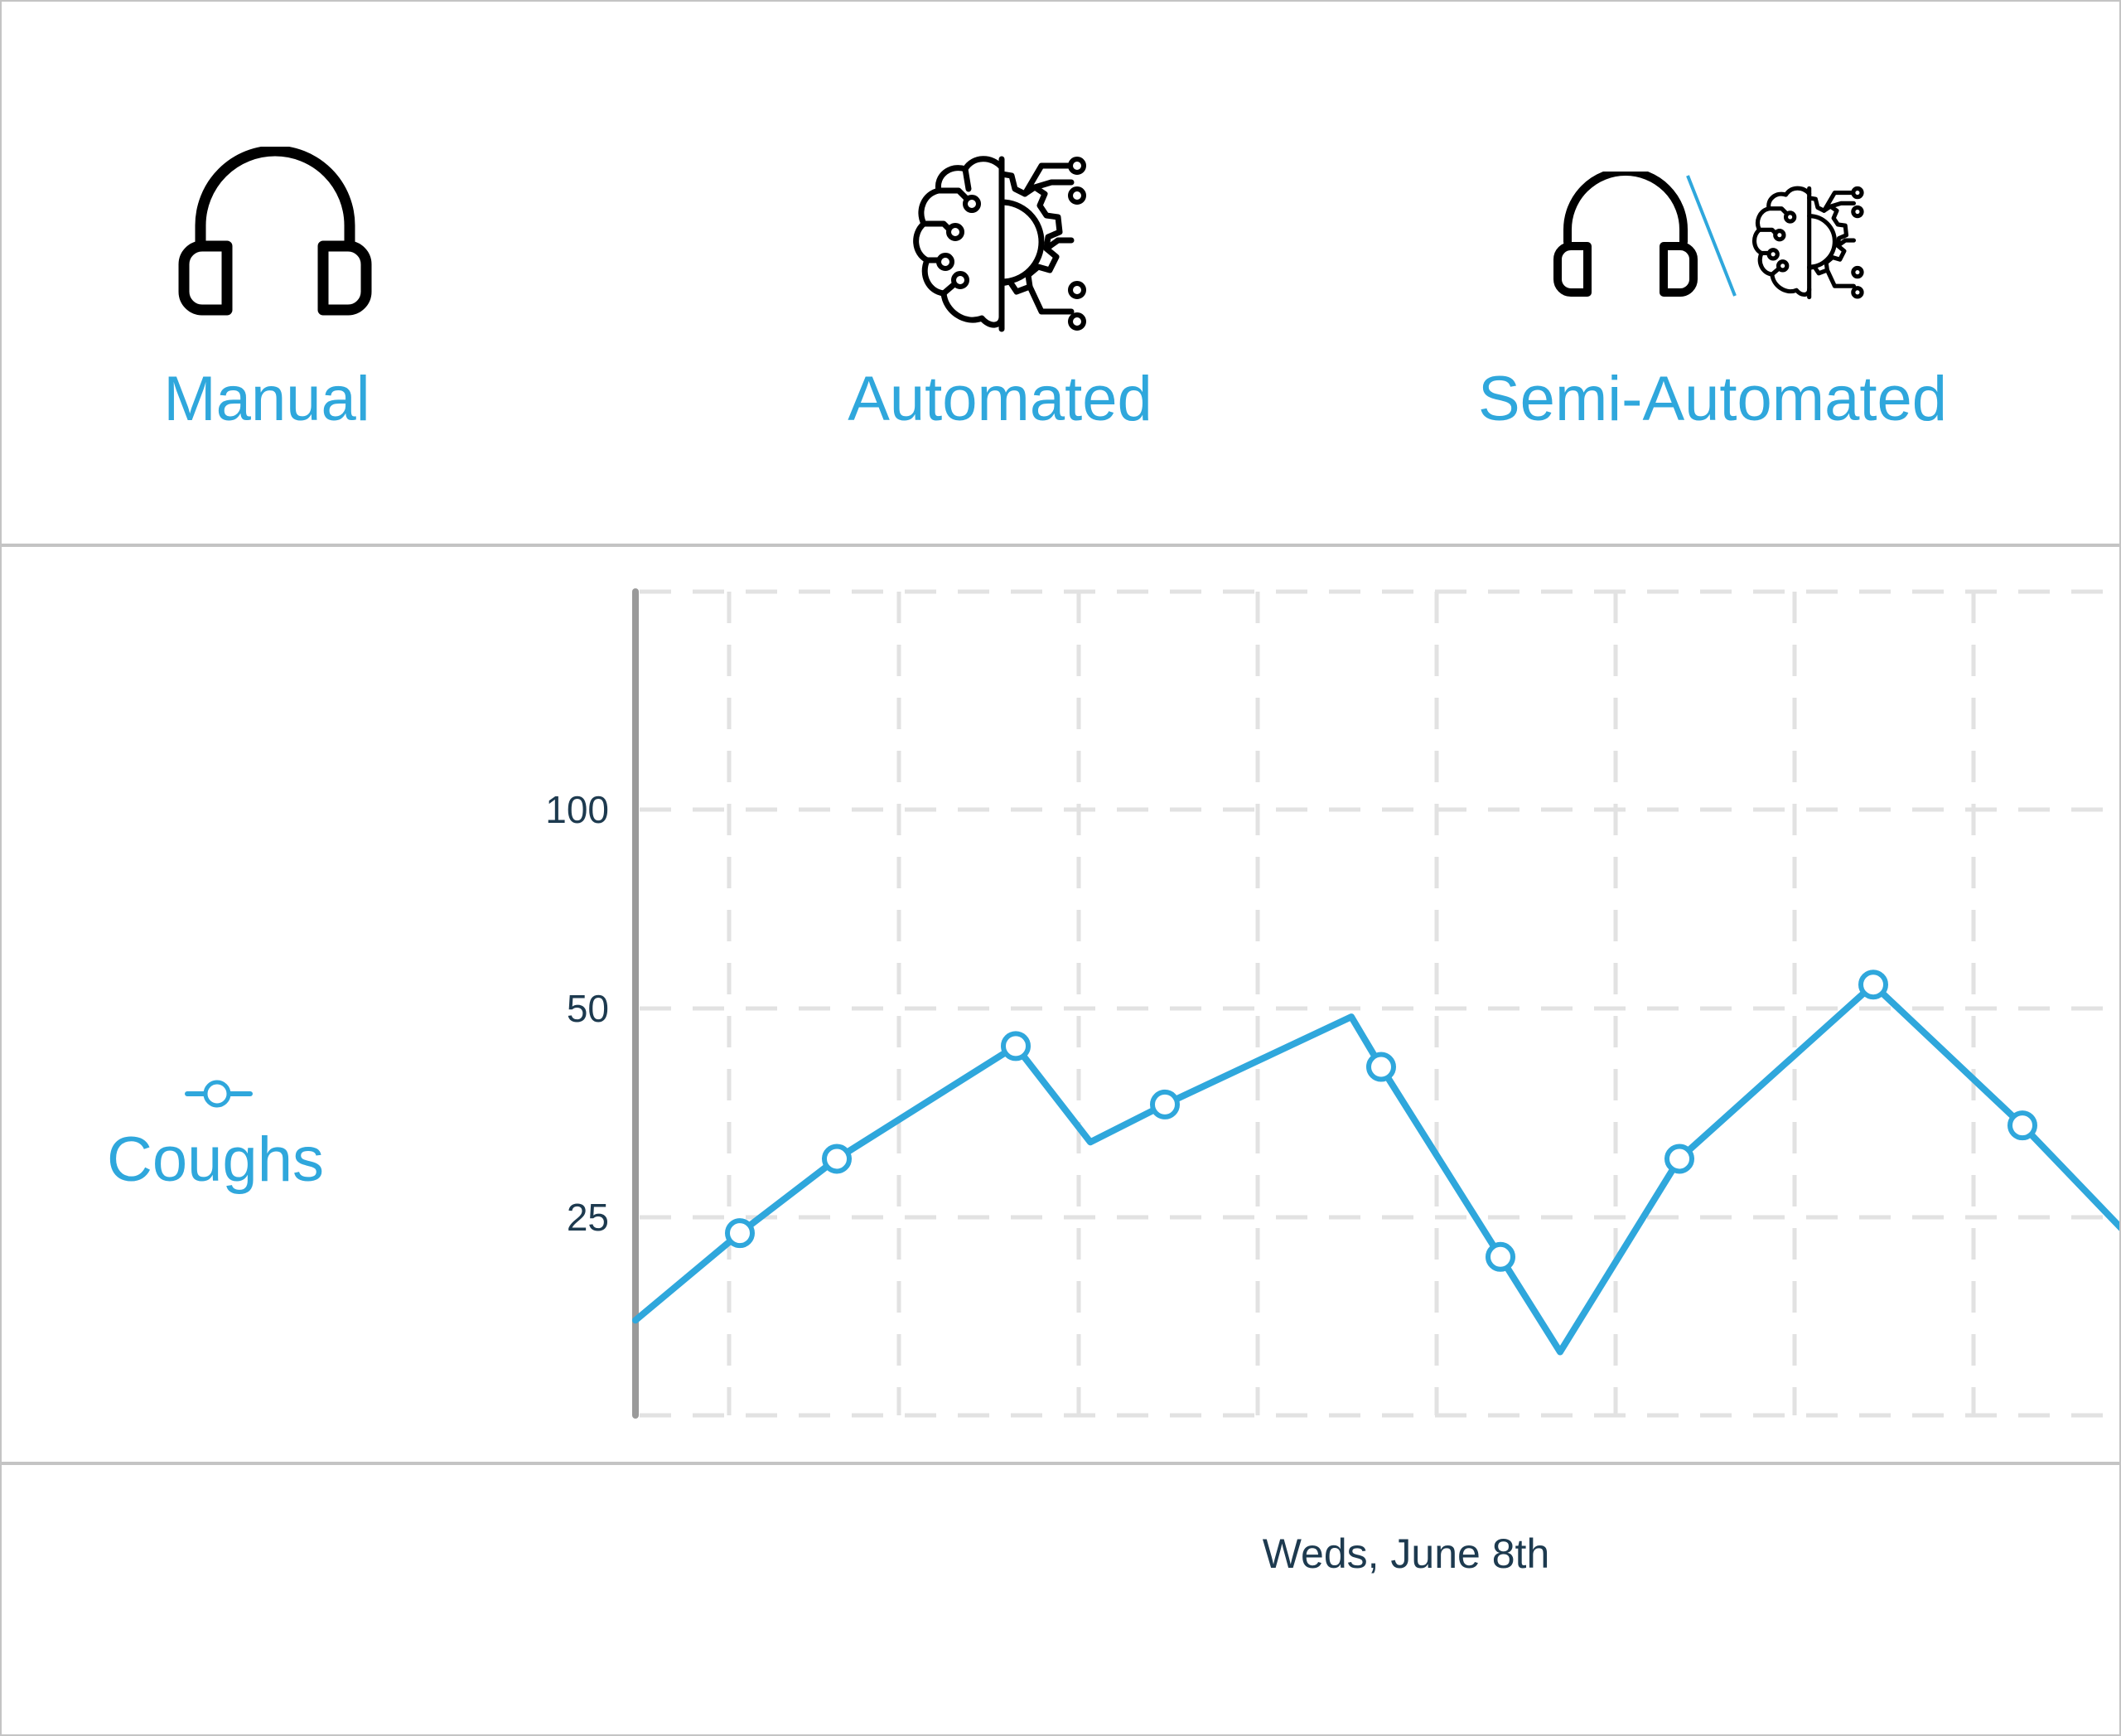 This screenshot has width=2121, height=1736. What do you see at coordinates (217, 1094) in the screenshot?
I see `legend-marker-swatch` at bounding box center [217, 1094].